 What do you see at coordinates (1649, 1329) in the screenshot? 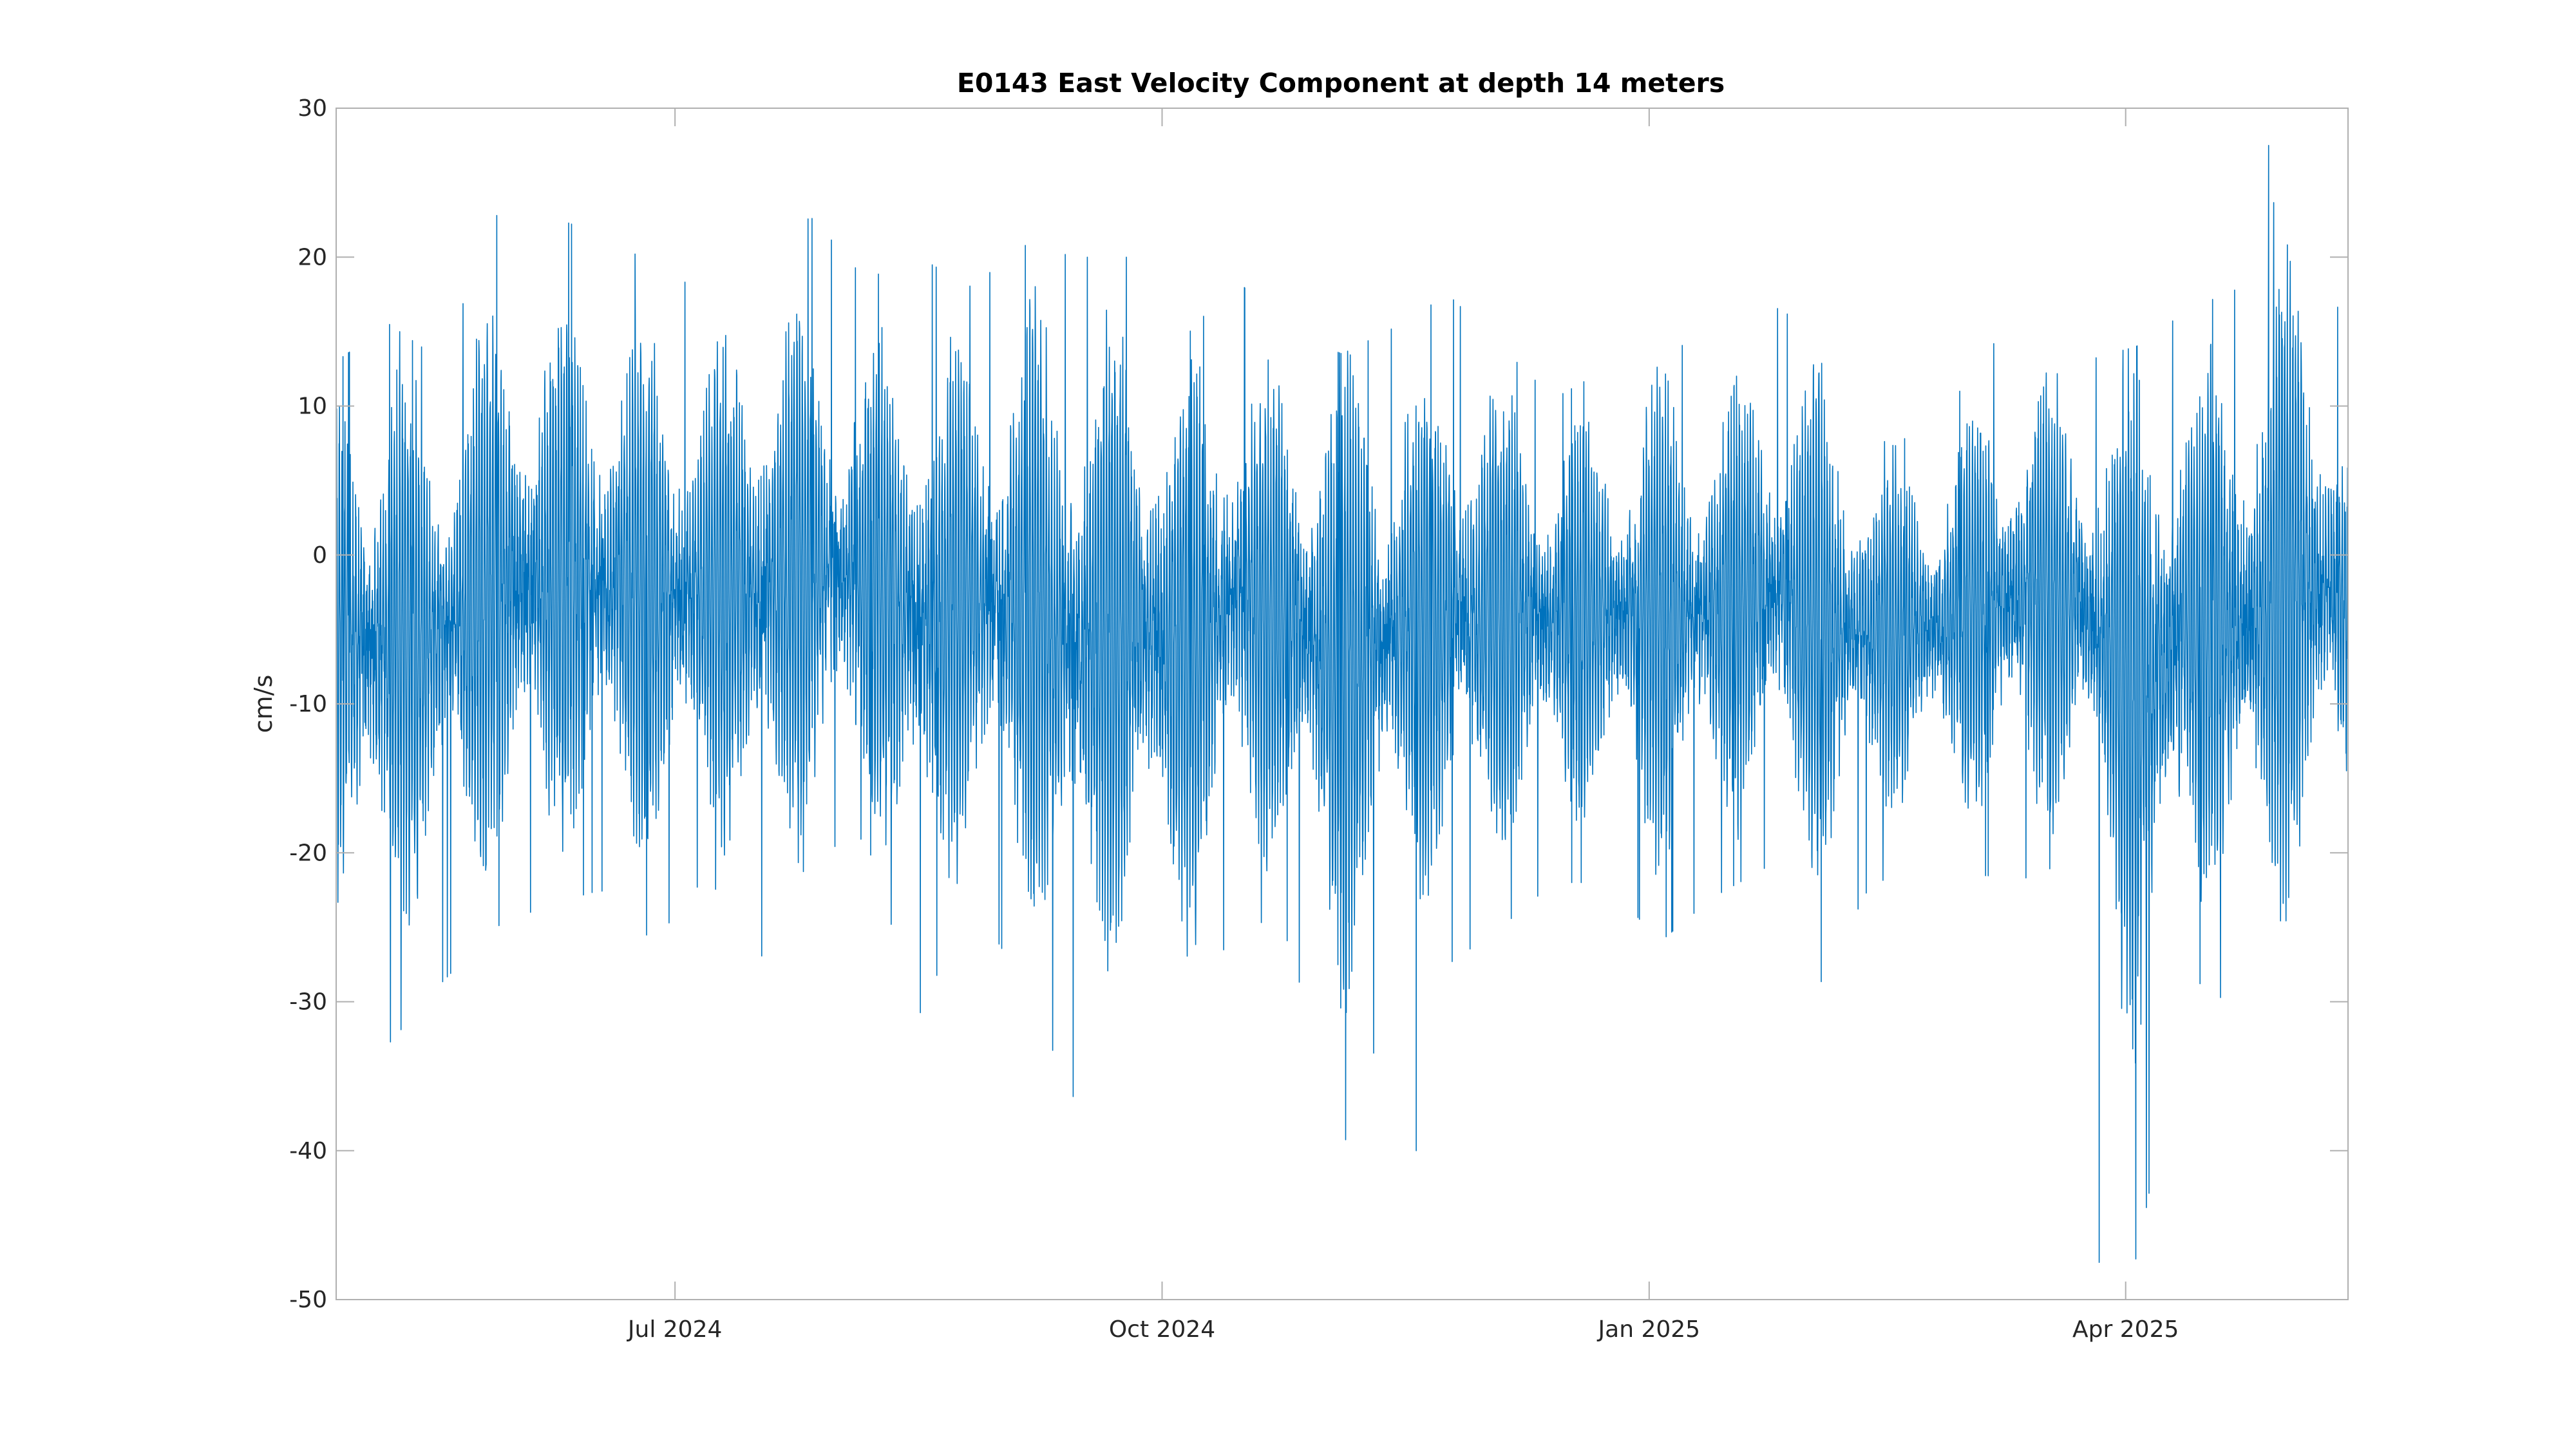
I see `x-tick-label: Jan 2025` at bounding box center [1649, 1329].